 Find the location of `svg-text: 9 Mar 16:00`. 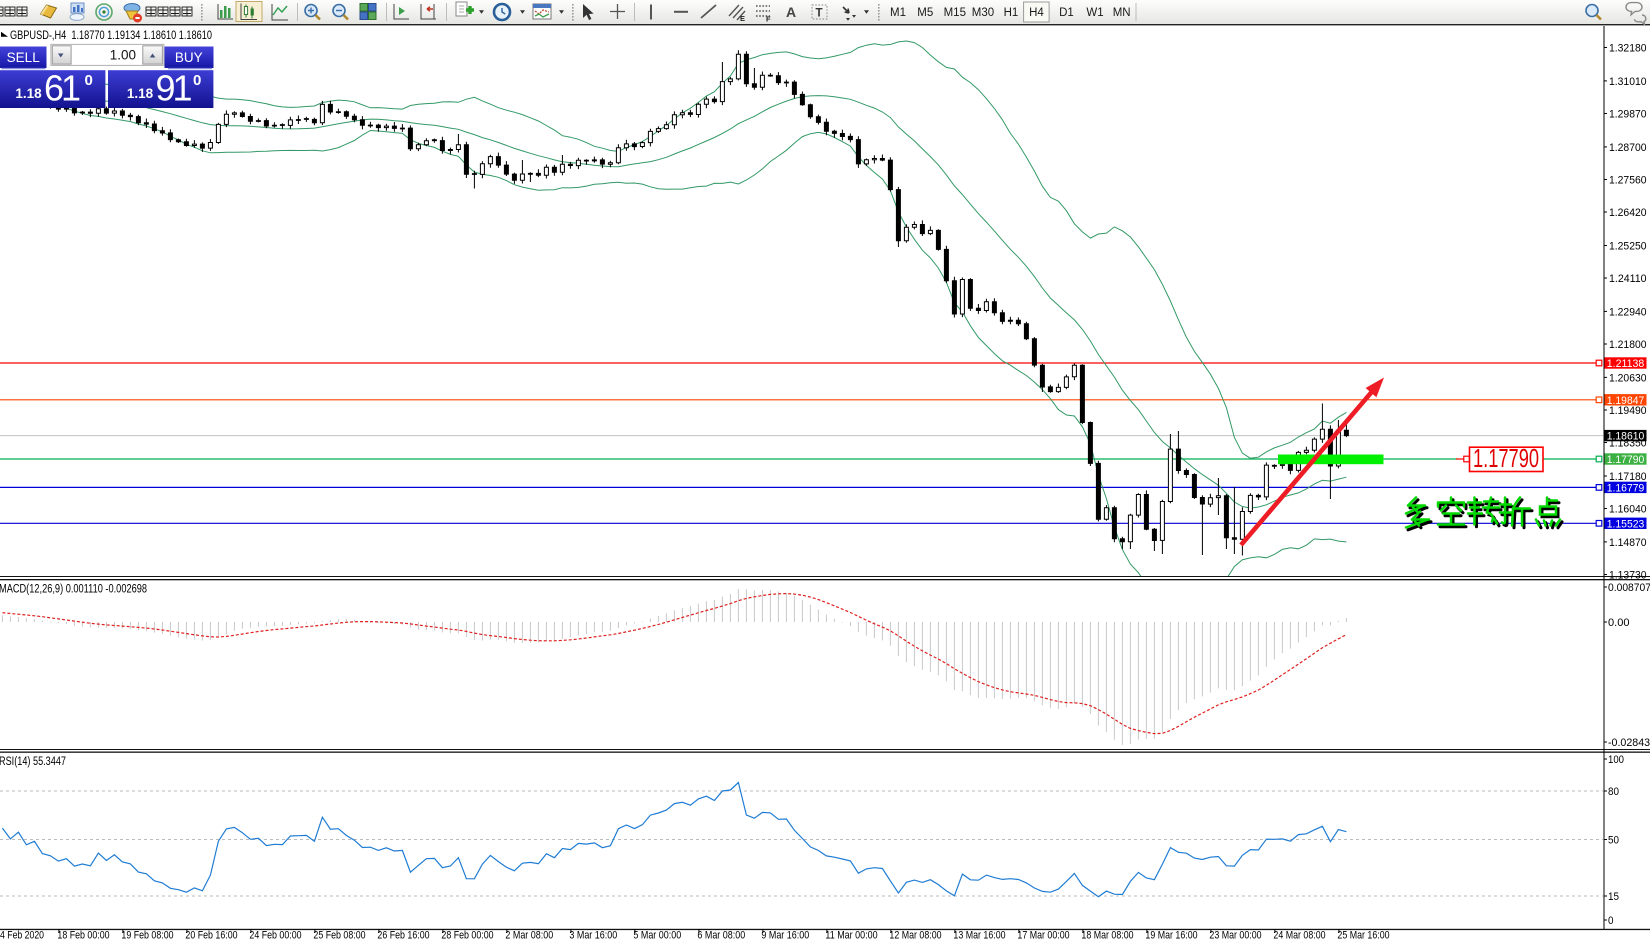

svg-text: 9 Mar 16:00 is located at coordinates (785, 935).